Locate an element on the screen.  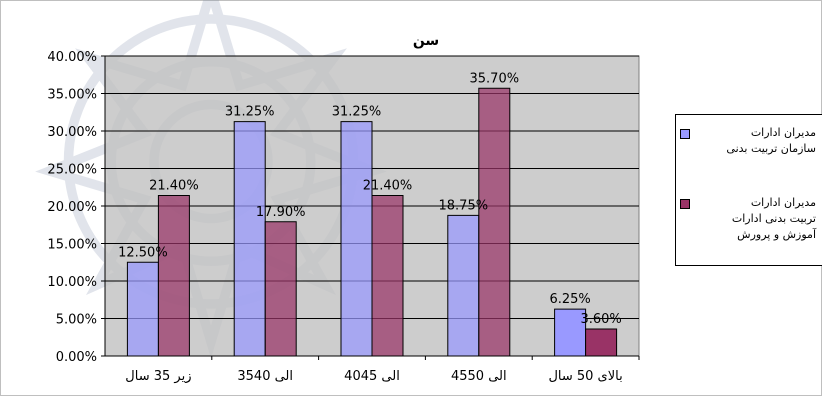
y-tick-label: 40.00% is located at coordinates (72, 57).